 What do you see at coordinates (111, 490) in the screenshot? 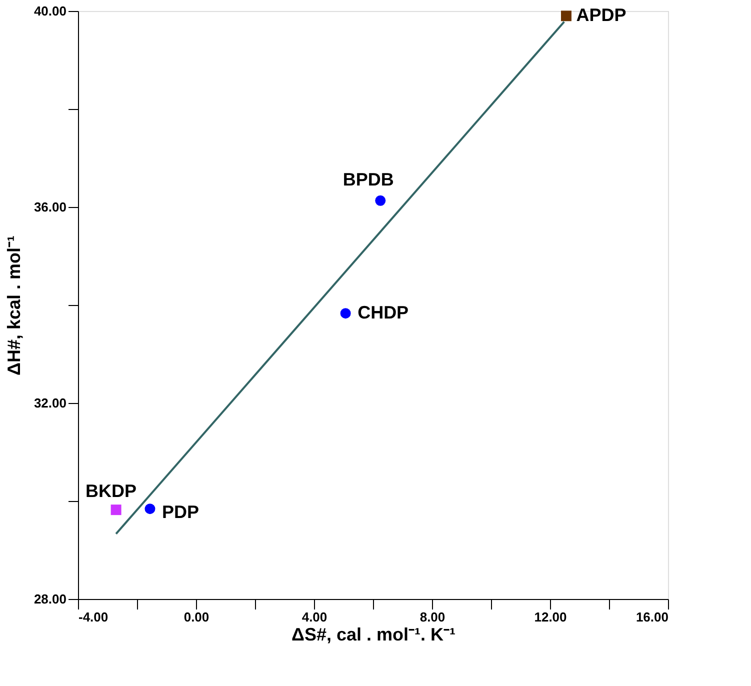
I see `series-label: BKDP` at bounding box center [111, 490].